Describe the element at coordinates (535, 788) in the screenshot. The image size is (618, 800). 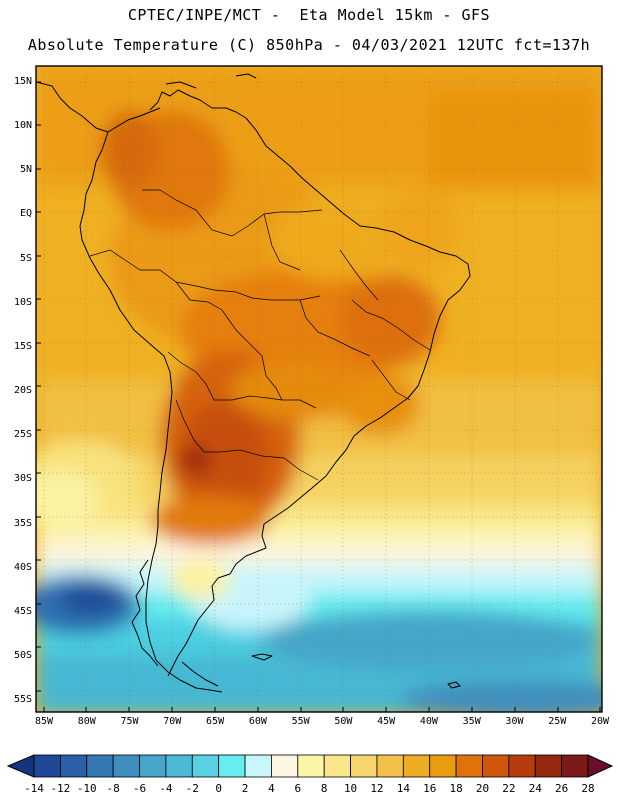
I see `colorbar-label: 24` at that location.